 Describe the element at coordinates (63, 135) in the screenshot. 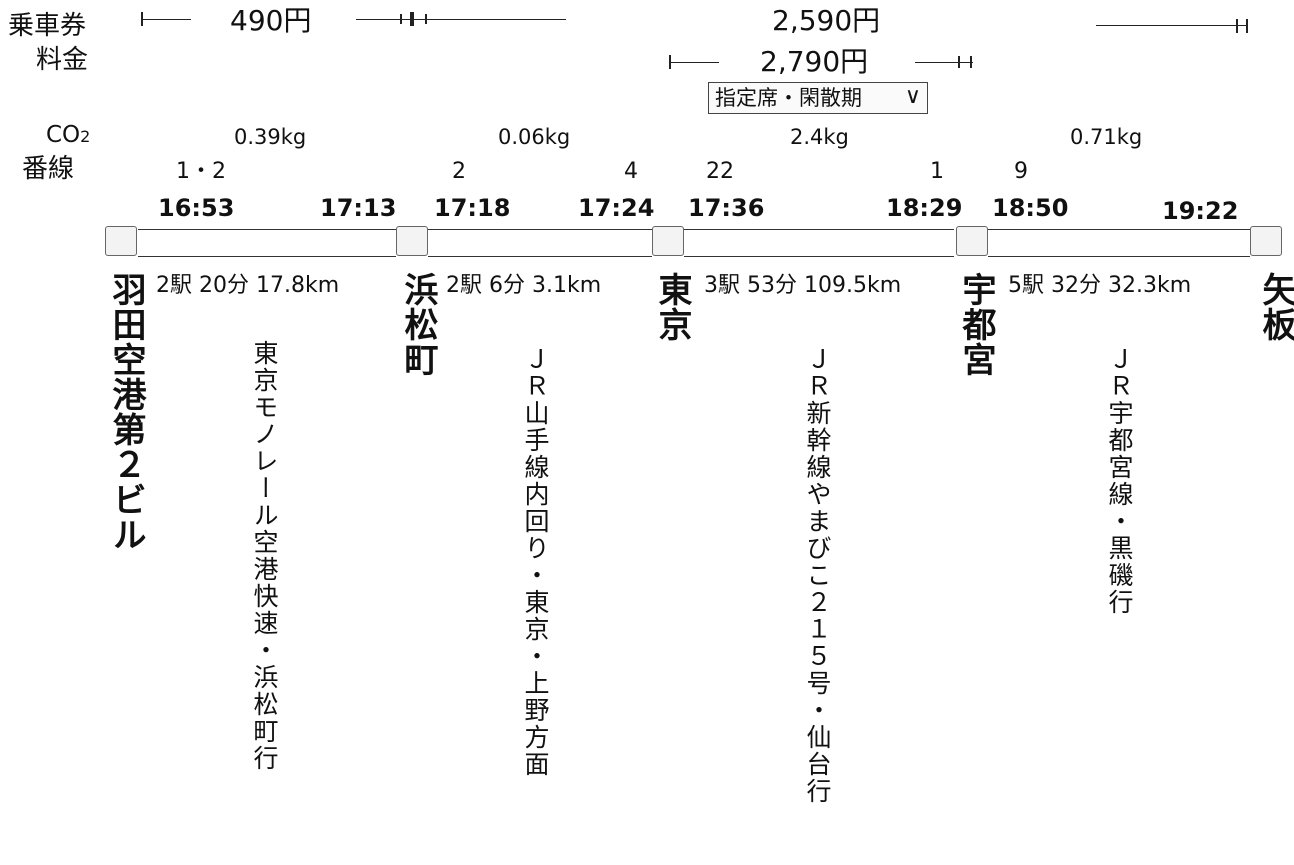

I see `co2-label-text: CO` at that location.